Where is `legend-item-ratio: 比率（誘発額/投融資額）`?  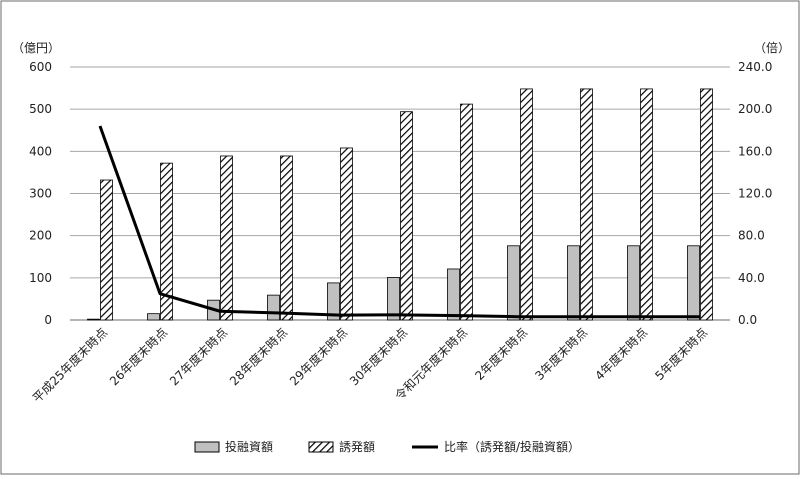
legend-item-ratio: 比率（誘発額/投融資額） is located at coordinates (496, 446).